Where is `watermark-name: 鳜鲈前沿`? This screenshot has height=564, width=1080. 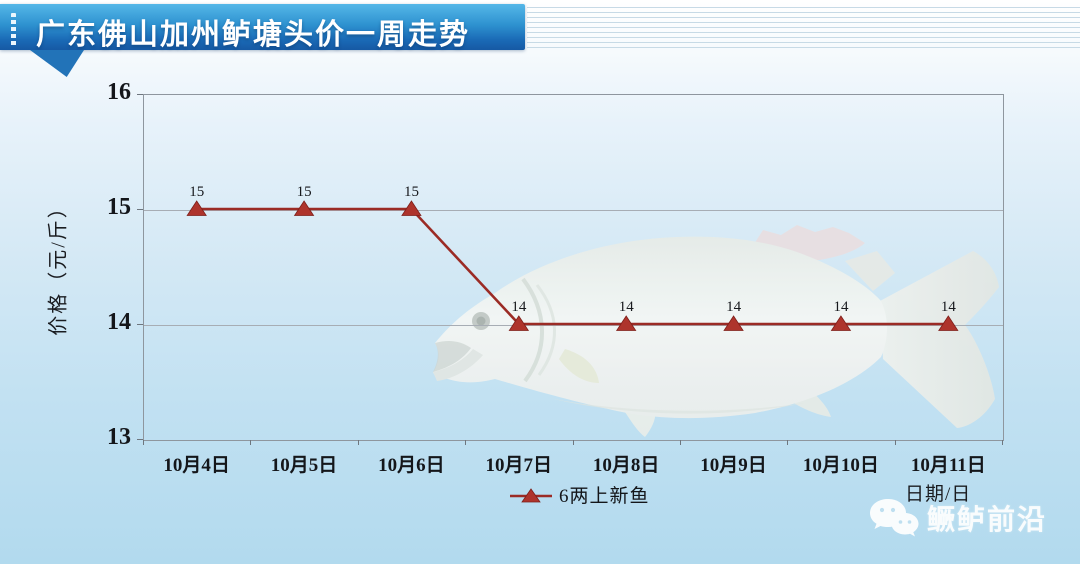
watermark-name: 鳜鲈前沿 is located at coordinates (987, 519).